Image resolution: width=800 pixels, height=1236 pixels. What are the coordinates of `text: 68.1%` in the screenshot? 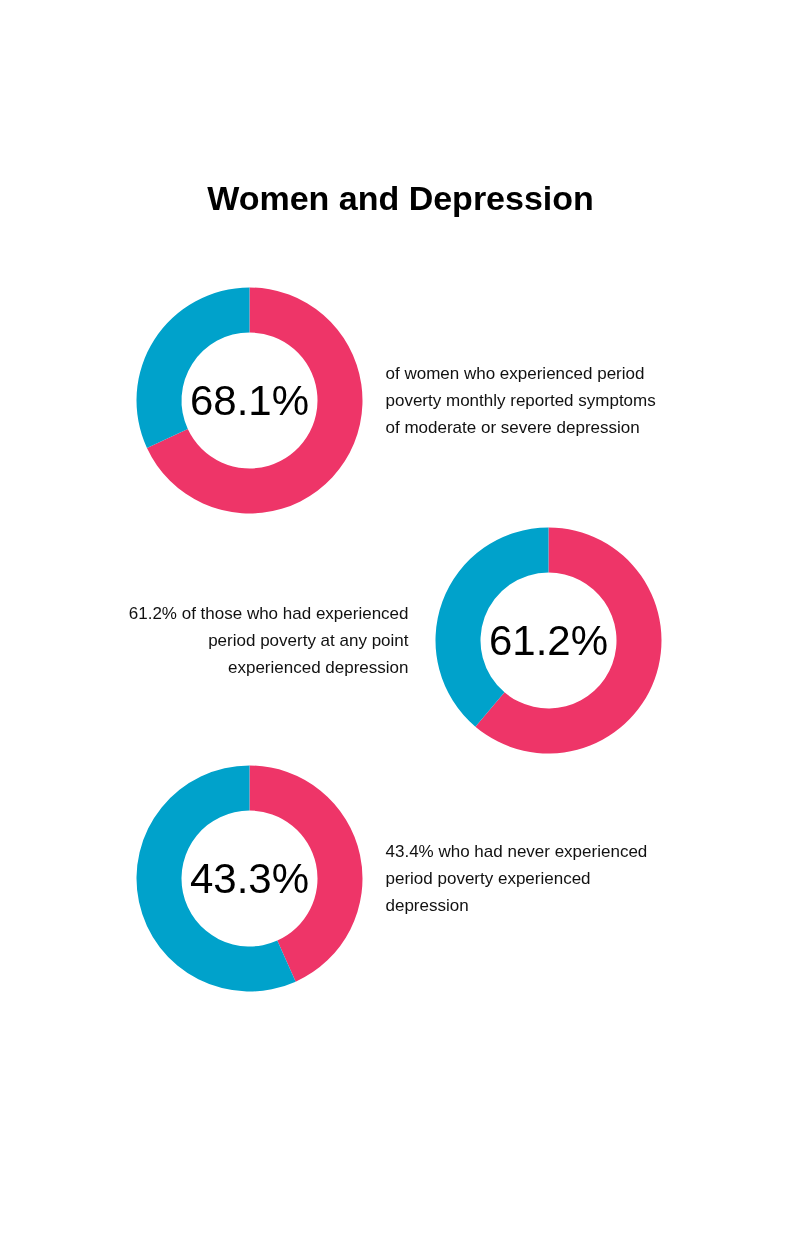 It's located at (249, 400).